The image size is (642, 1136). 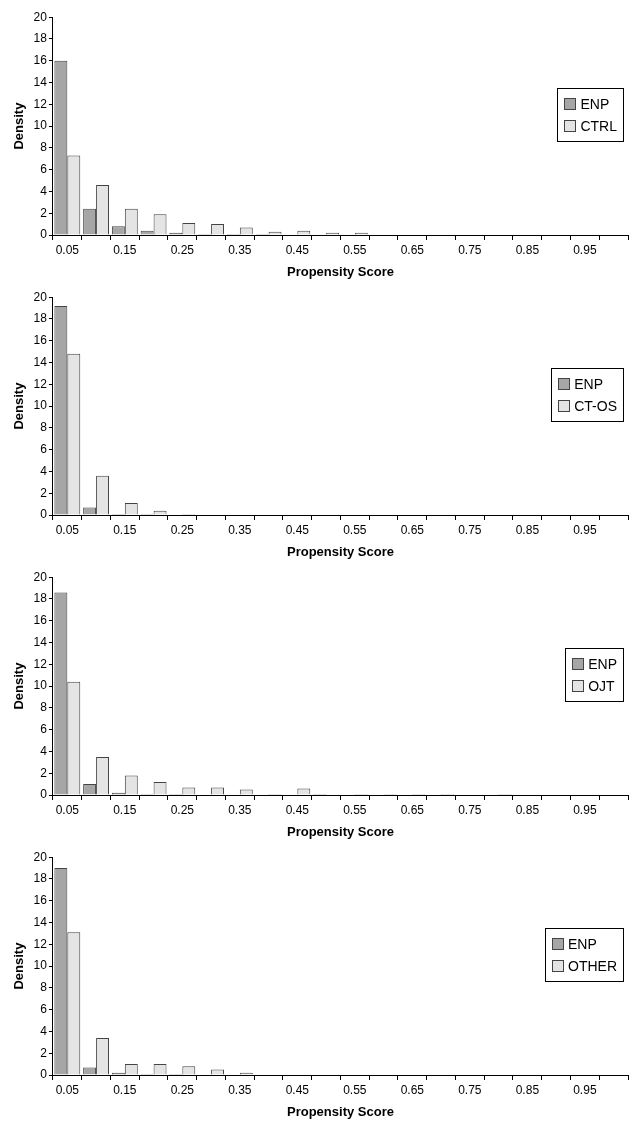 I want to click on legend-label: CT-OS, so click(x=595, y=406).